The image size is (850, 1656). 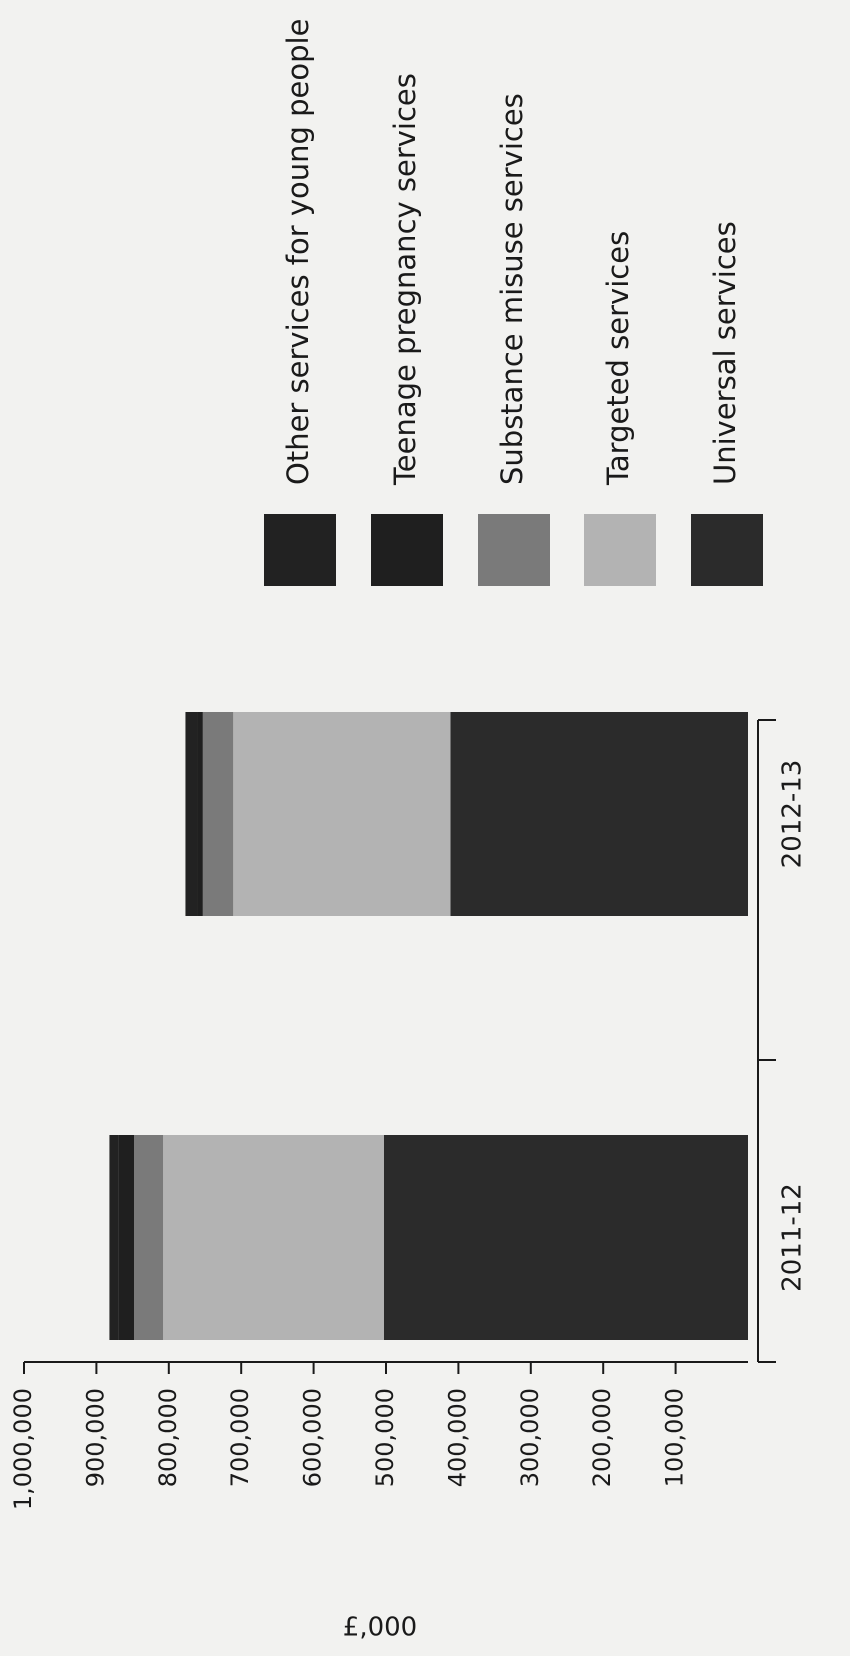 What do you see at coordinates (725, 353) in the screenshot?
I see `legend-label: Universal services` at bounding box center [725, 353].